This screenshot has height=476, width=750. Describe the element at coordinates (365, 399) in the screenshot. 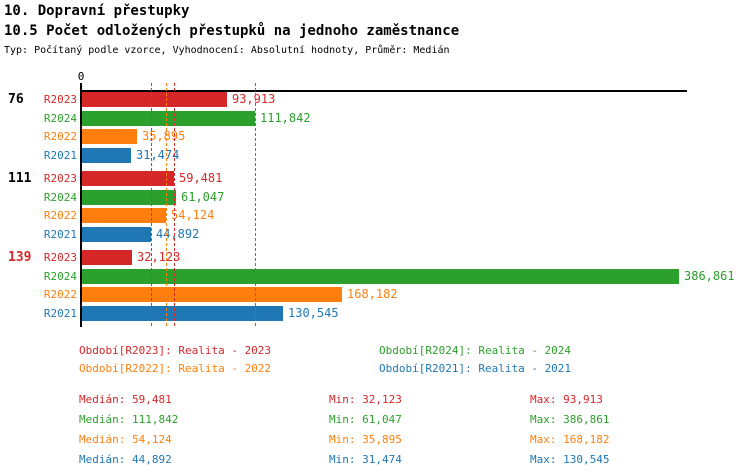

I see `stat-min-value: Min: 32,123` at that location.